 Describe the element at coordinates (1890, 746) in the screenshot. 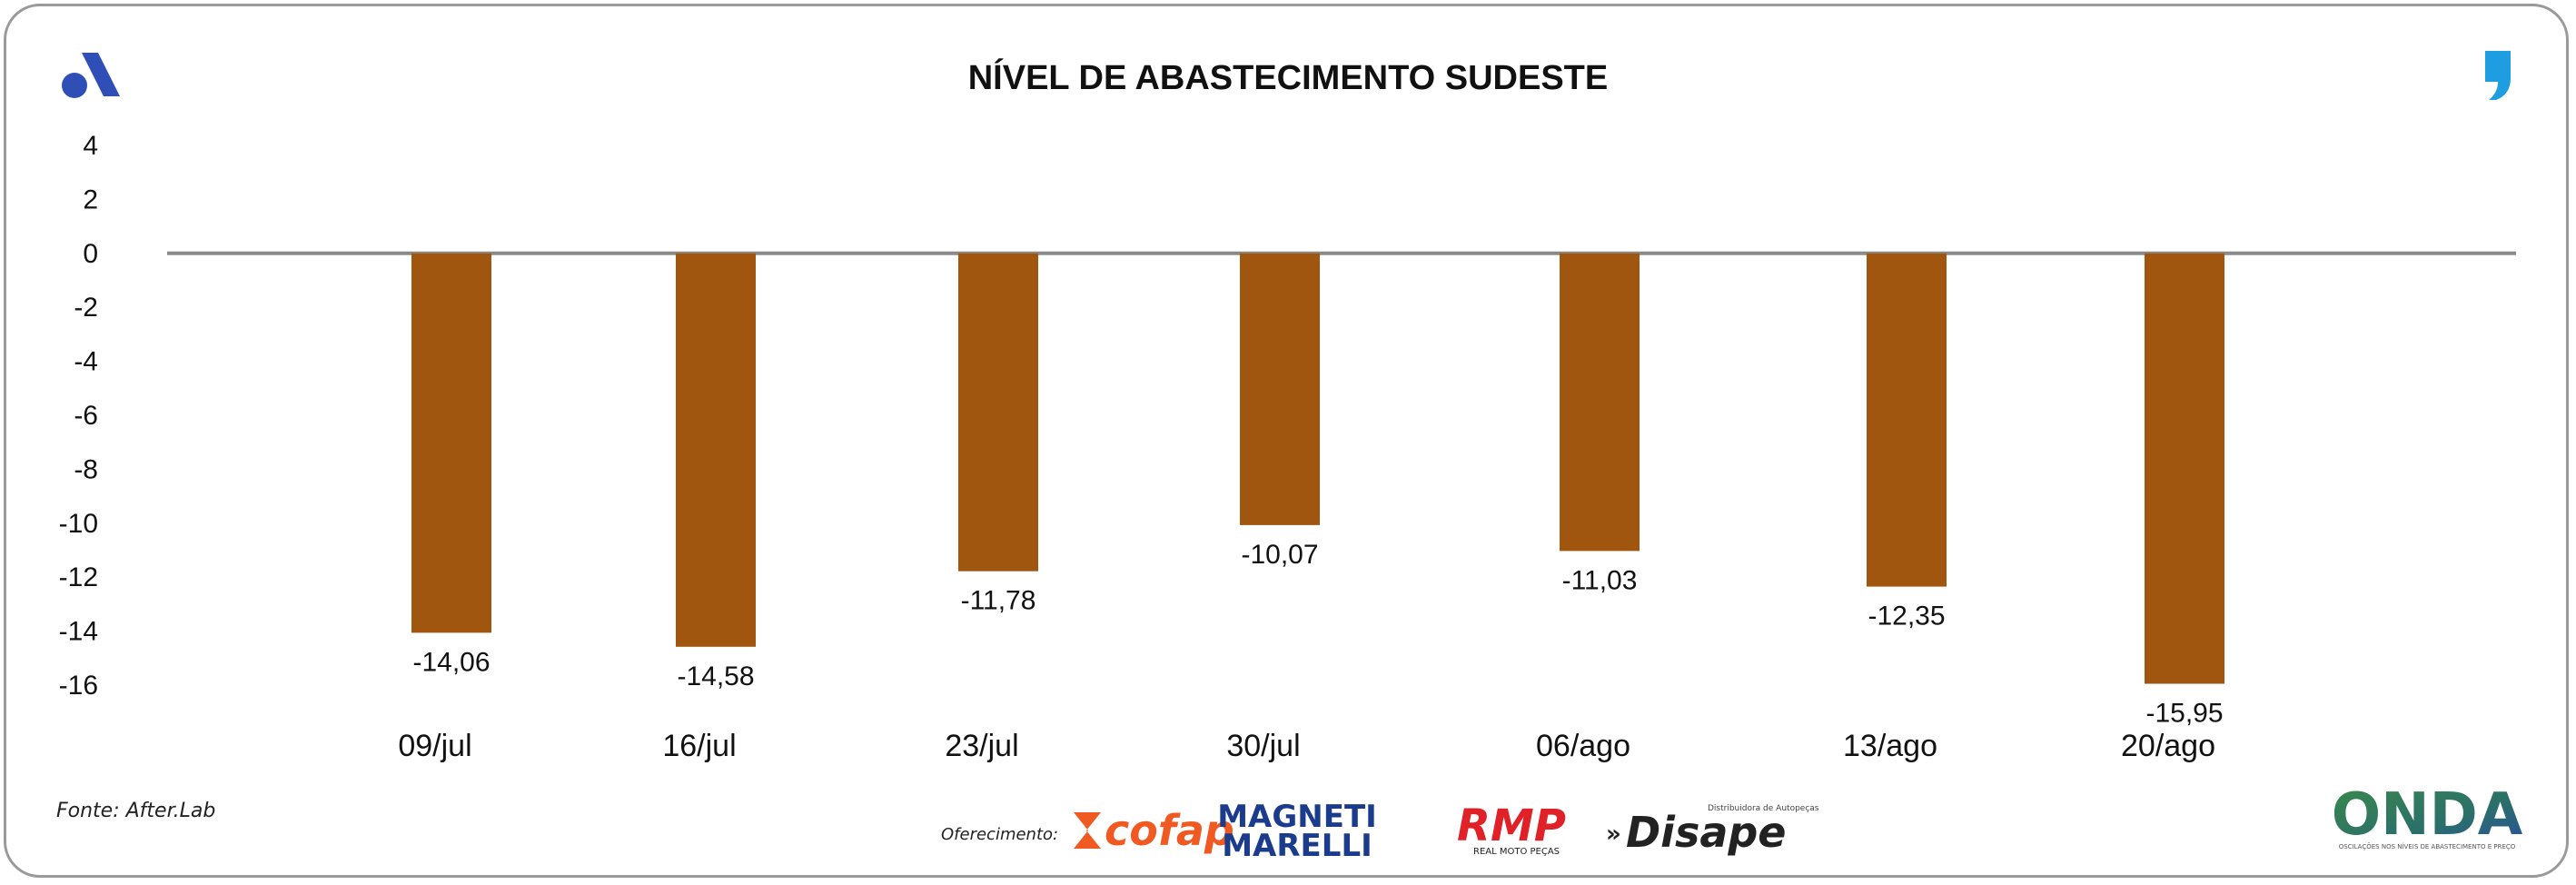

I see `x-tick-label: 13/ago` at that location.